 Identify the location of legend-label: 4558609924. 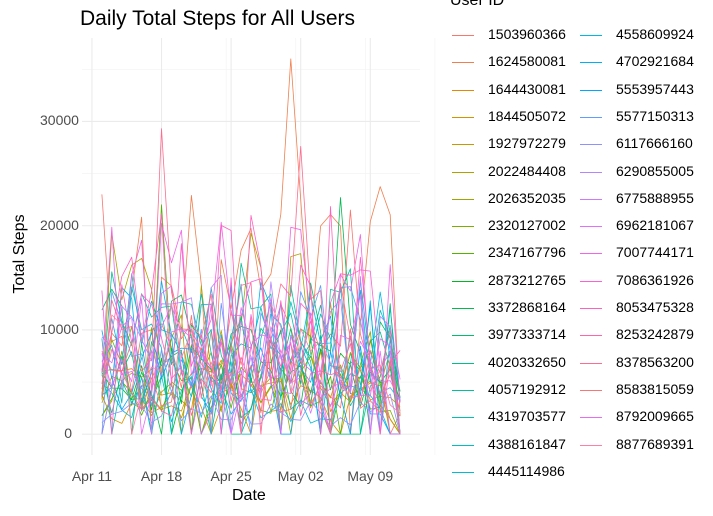
(655, 34).